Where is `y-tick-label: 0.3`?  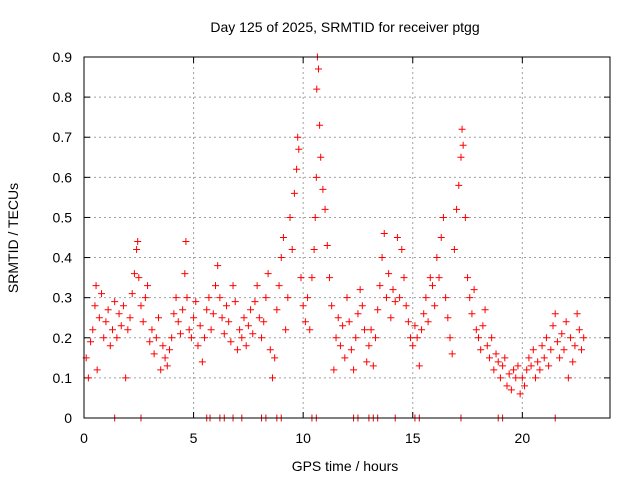 y-tick-label: 0.3 is located at coordinates (63, 298).